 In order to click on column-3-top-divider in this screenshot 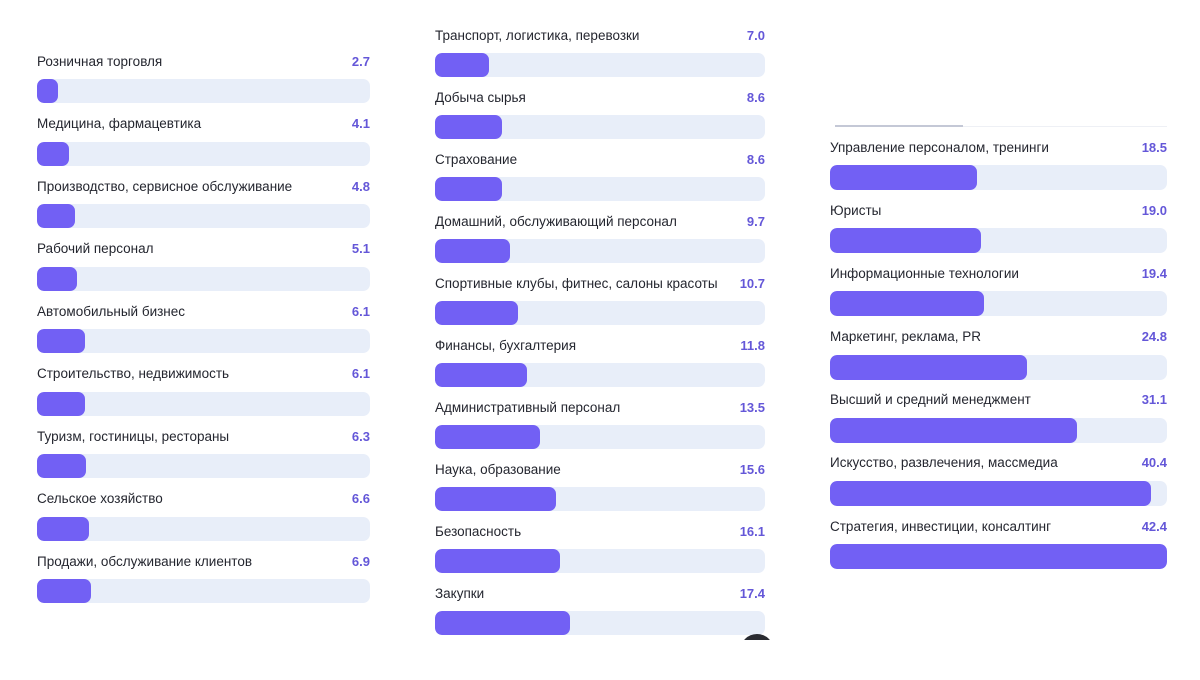, I will do `click(899, 126)`.